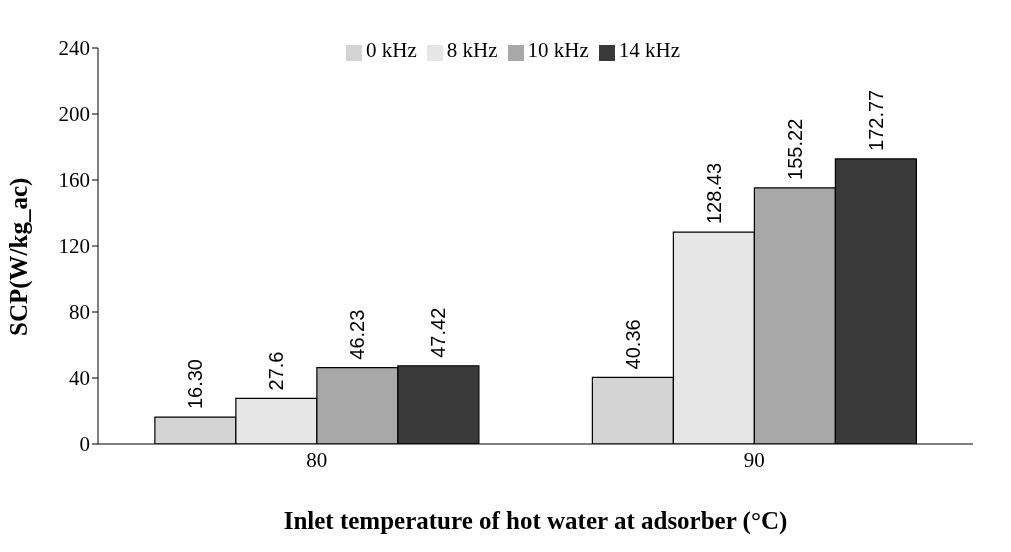 The height and width of the screenshot is (552, 1011). Describe the element at coordinates (713, 193) in the screenshot. I see `data-label: 128.43` at that location.